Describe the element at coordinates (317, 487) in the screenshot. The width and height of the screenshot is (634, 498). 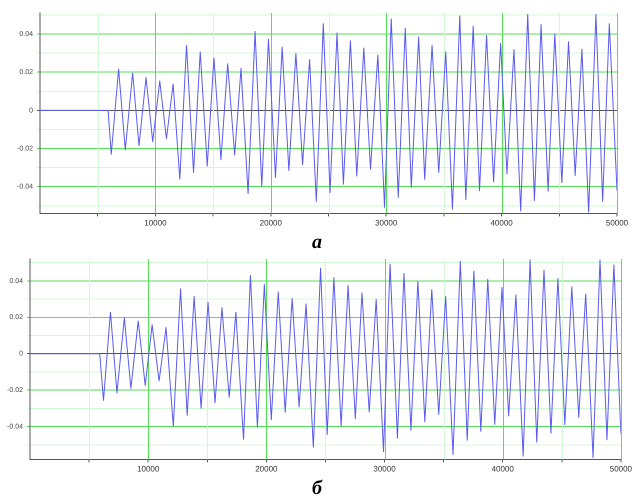
I see `text: б` at that location.